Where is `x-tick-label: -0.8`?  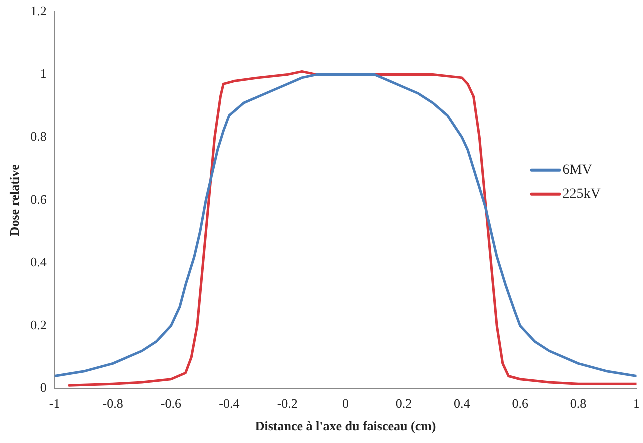 x-tick-label: -0.8 is located at coordinates (113, 404).